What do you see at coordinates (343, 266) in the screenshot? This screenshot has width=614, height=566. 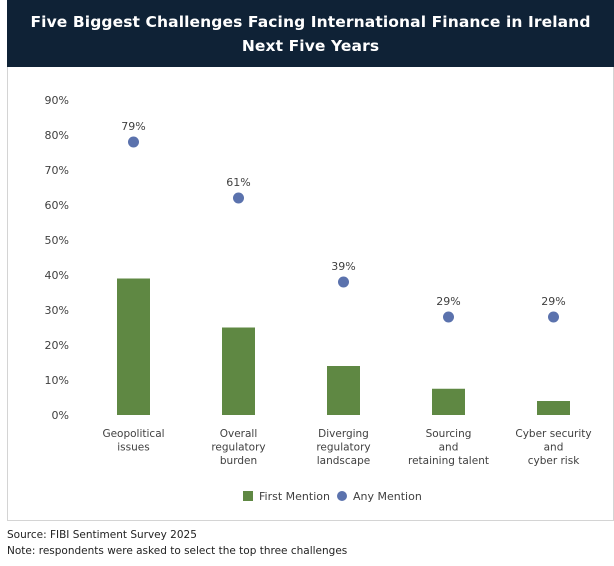 I see `any-mention-data-label: 39%` at bounding box center [343, 266].